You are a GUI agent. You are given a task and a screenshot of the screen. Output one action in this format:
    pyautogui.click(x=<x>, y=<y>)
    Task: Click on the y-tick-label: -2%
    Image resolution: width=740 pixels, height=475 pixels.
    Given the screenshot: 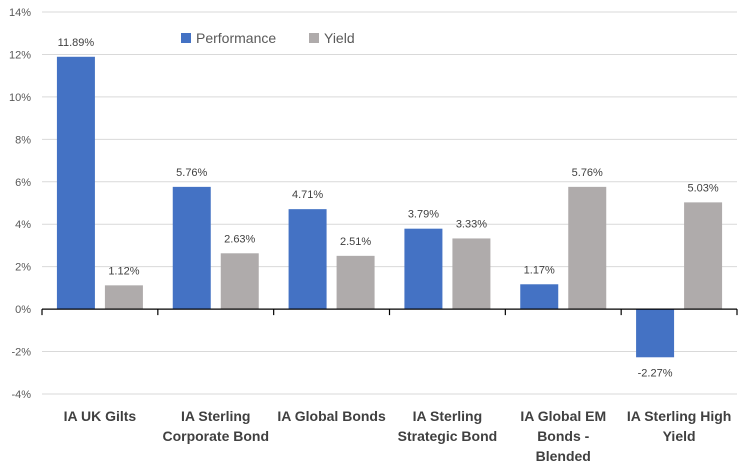 What is the action you would take?
    pyautogui.click(x=21, y=353)
    